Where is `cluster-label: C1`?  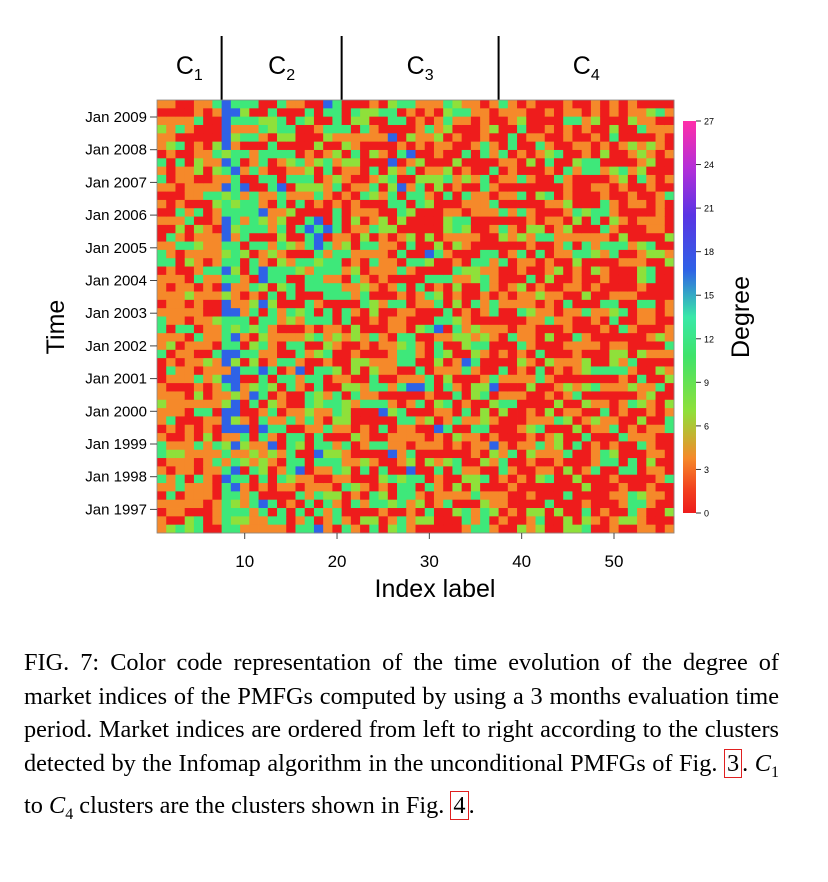 cluster-label: C1 is located at coordinates (189, 68).